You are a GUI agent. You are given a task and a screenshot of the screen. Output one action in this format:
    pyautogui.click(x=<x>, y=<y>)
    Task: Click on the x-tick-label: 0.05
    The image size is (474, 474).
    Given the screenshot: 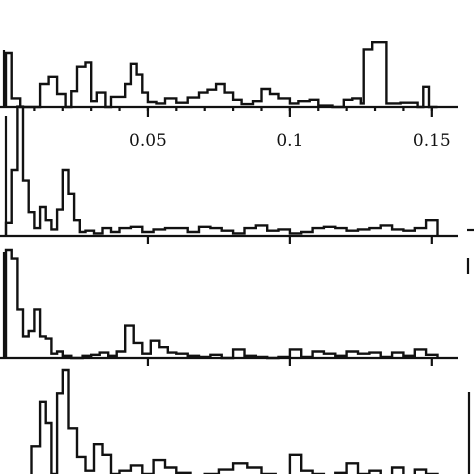 What is the action you would take?
    pyautogui.click(x=148, y=141)
    